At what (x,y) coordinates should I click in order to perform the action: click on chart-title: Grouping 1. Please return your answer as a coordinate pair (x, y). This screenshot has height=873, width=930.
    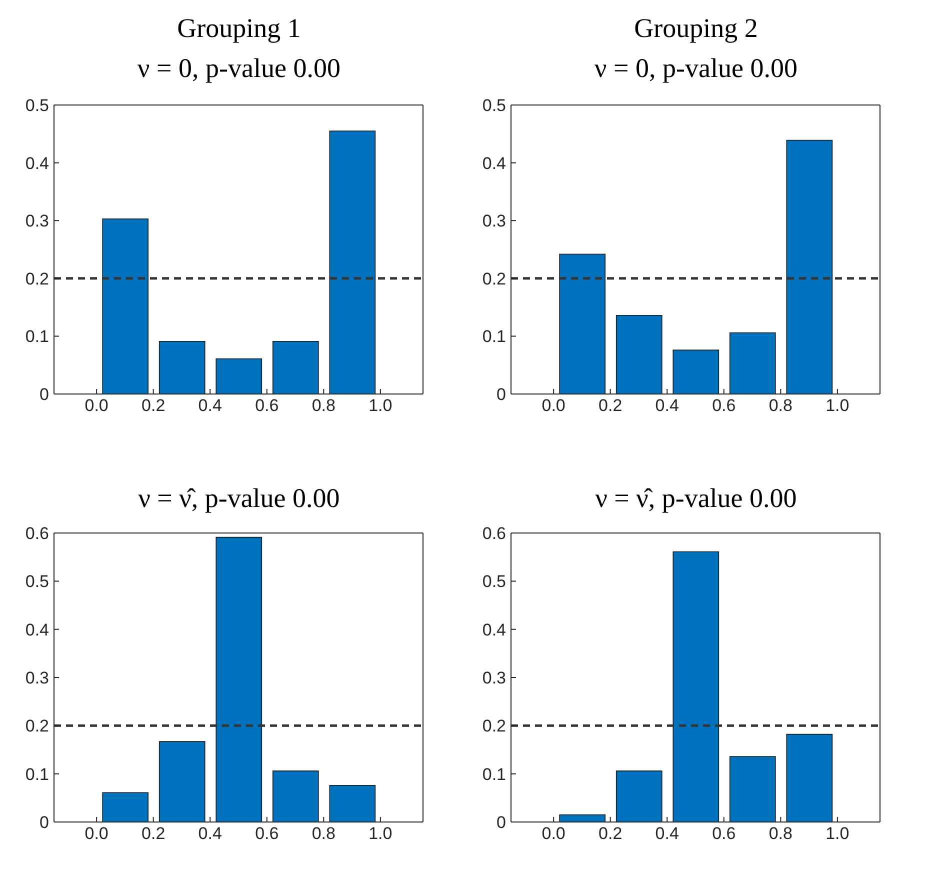
    Looking at the image, I should click on (239, 28).